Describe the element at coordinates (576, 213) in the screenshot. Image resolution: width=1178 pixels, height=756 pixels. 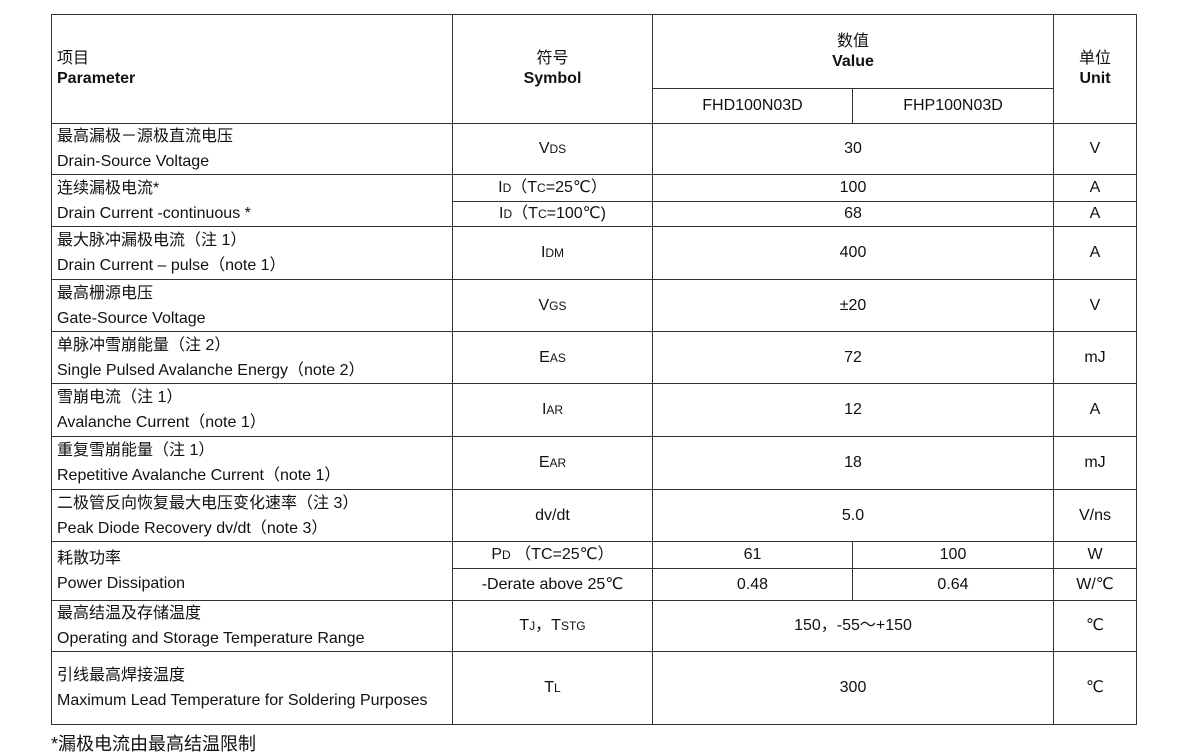
I see `symbol-text: =100℃)` at that location.